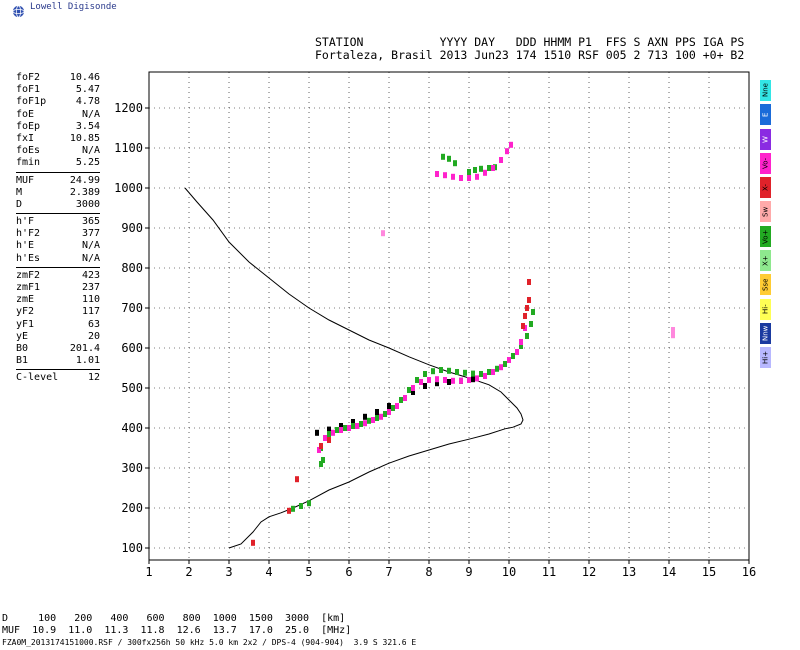 Image resolution: width=800 pixels, height=650 pixels. I want to click on legend-item: Nne, so click(765, 90).